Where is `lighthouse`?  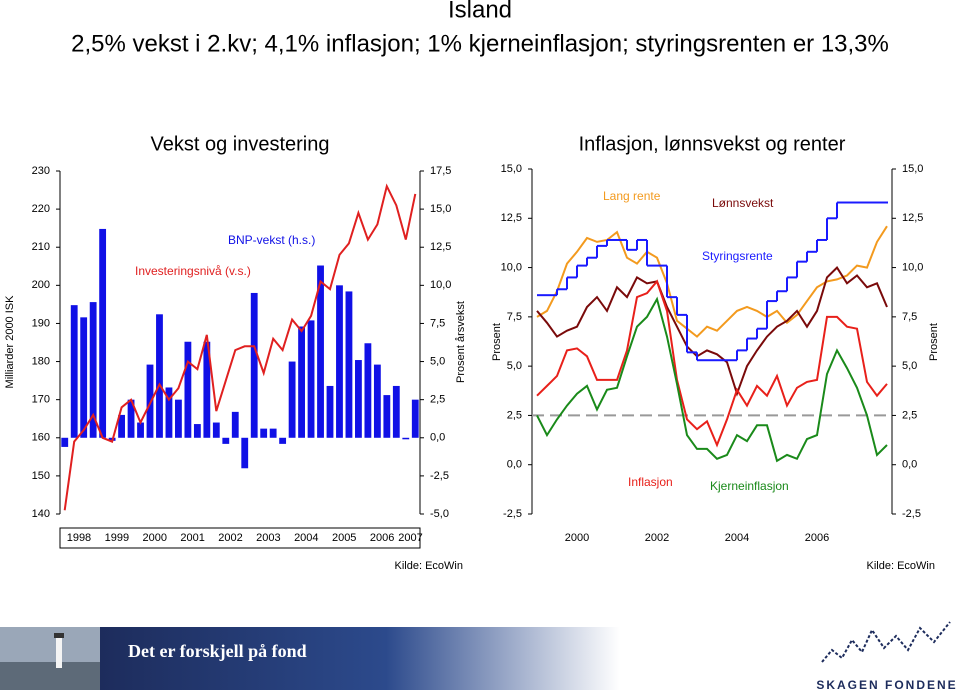 lighthouse is located at coordinates (59, 652).